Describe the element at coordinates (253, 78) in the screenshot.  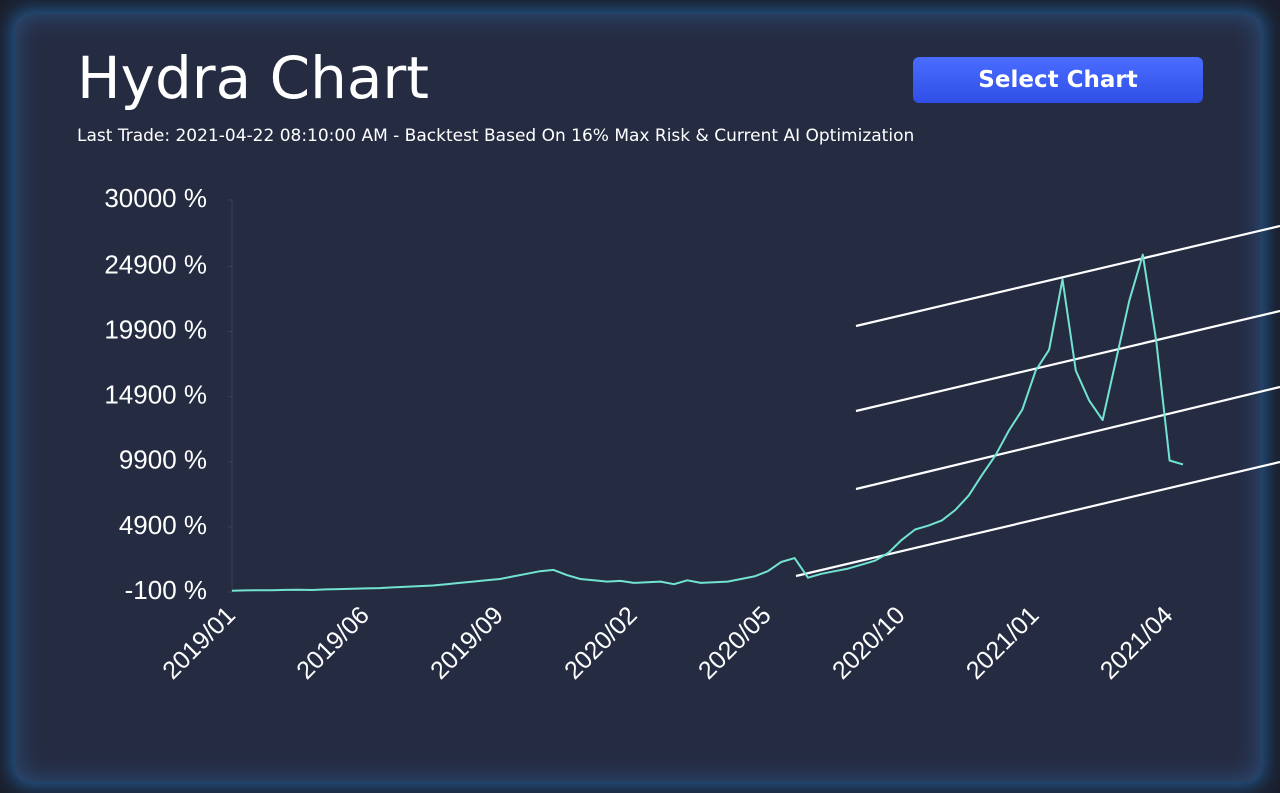
I see `chart-title: Hydra Chart` at that location.